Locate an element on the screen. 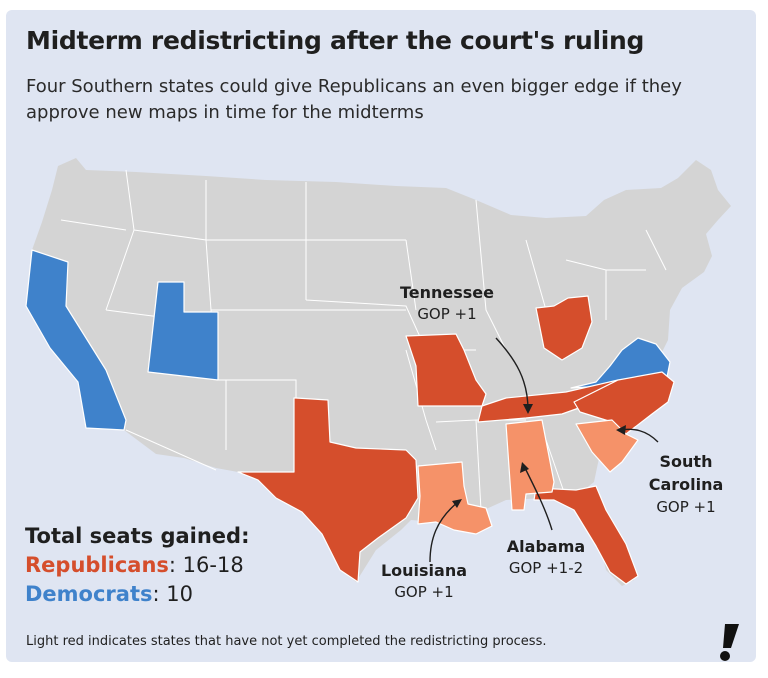  state-missouri is located at coordinates (446, 370).